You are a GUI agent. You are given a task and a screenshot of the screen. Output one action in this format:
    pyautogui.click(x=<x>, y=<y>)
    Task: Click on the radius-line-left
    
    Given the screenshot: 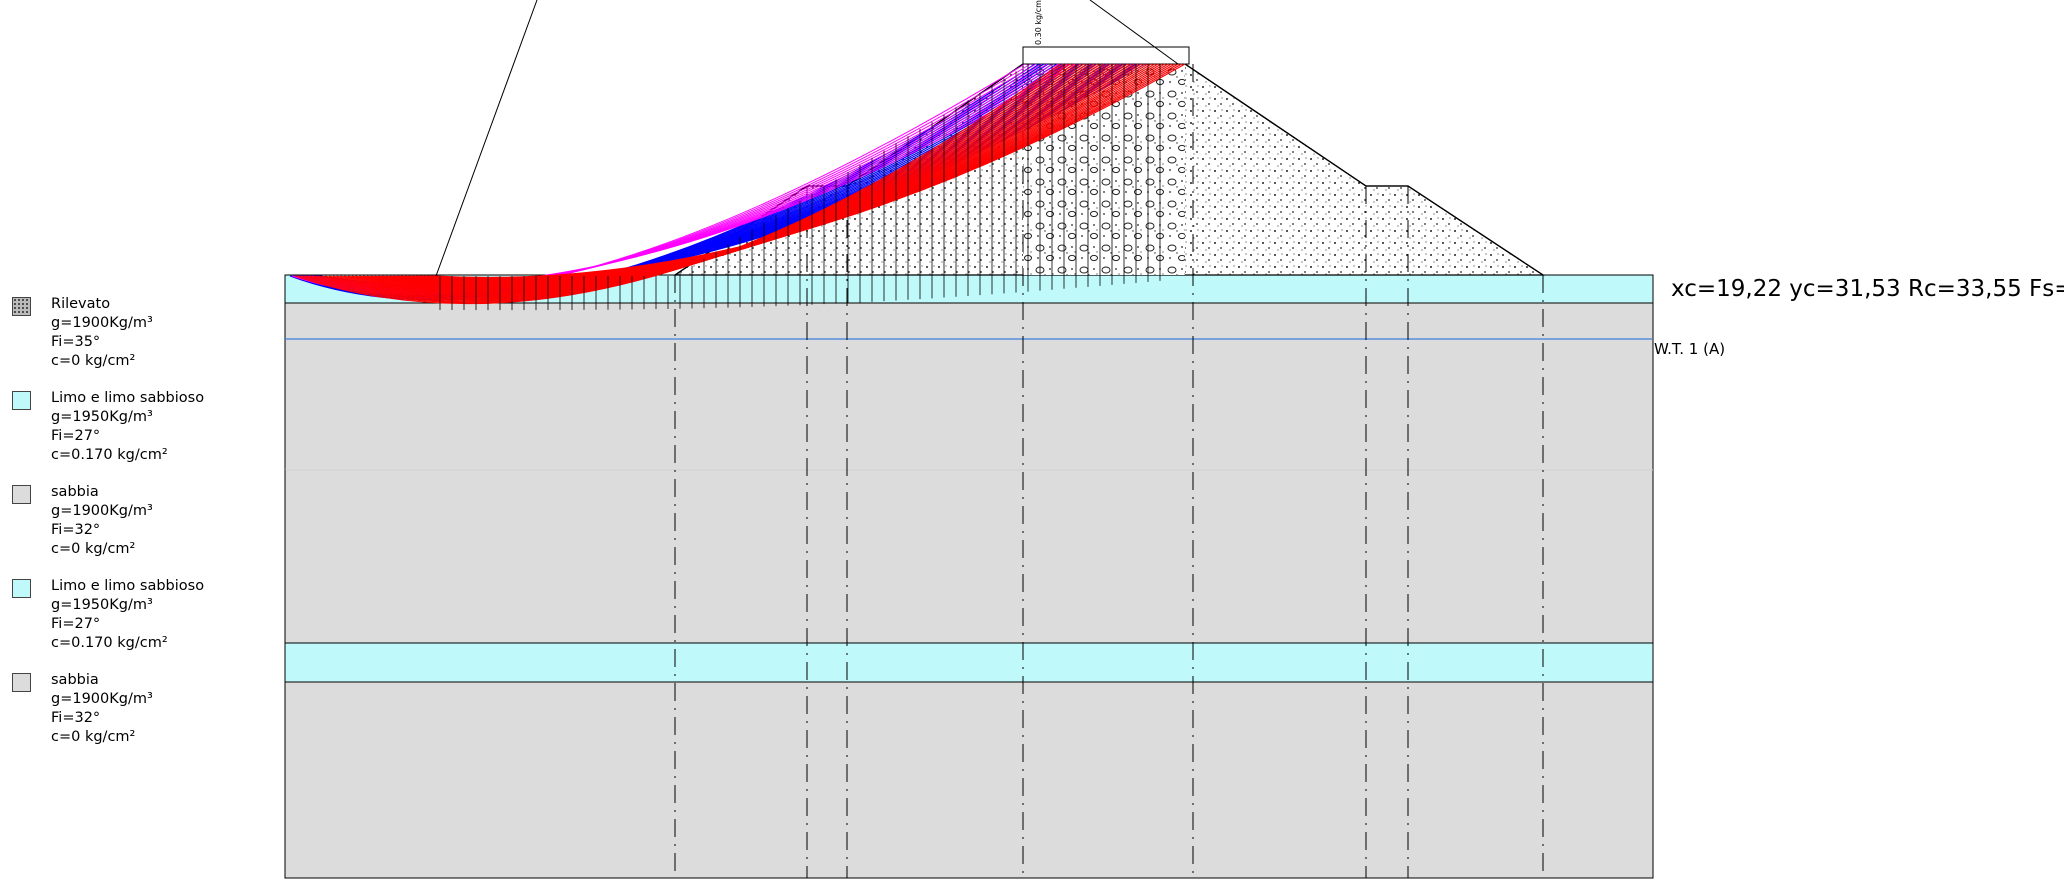 What is the action you would take?
    pyautogui.click(x=486, y=138)
    